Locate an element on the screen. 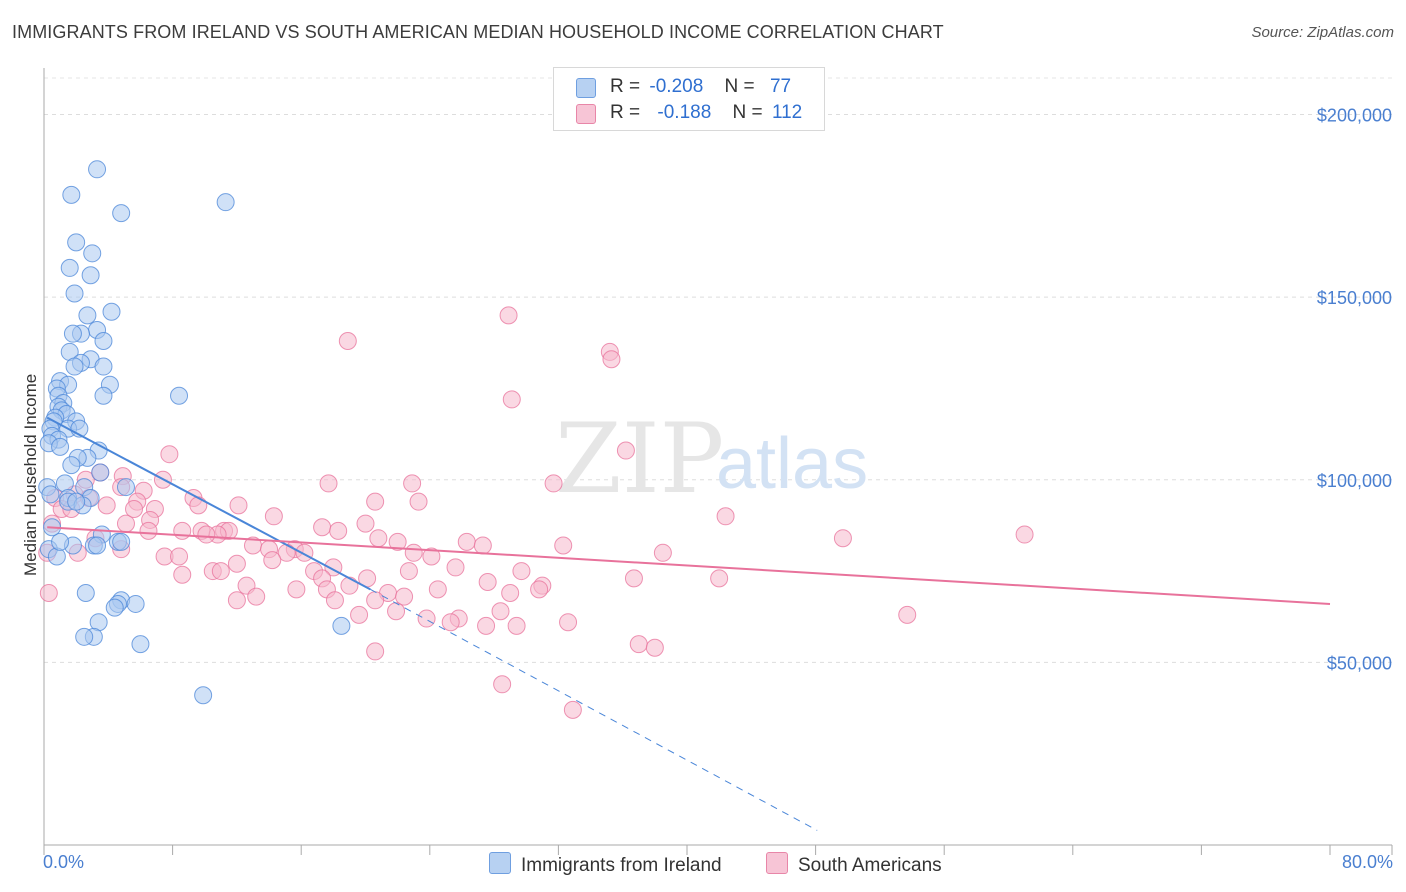  trend-line-south-americans is located at coordinates (689, 565).